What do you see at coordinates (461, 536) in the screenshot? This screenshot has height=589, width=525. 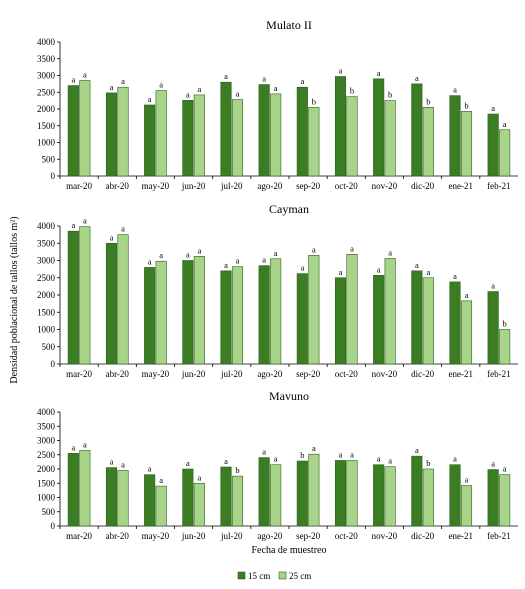 I see `x-tick-label: ene-21` at bounding box center [461, 536].